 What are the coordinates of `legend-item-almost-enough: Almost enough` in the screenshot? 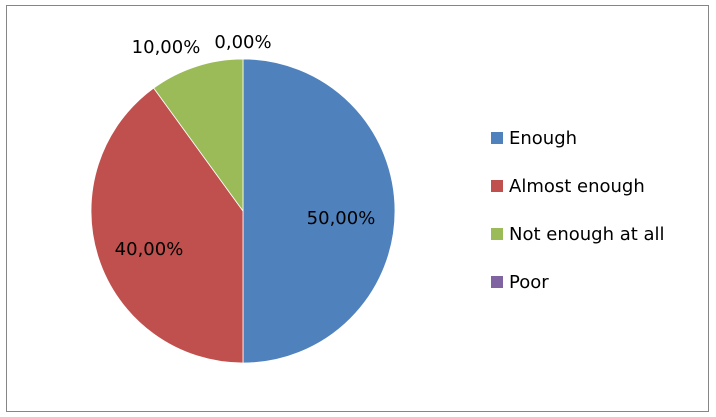 It's located at (578, 186).